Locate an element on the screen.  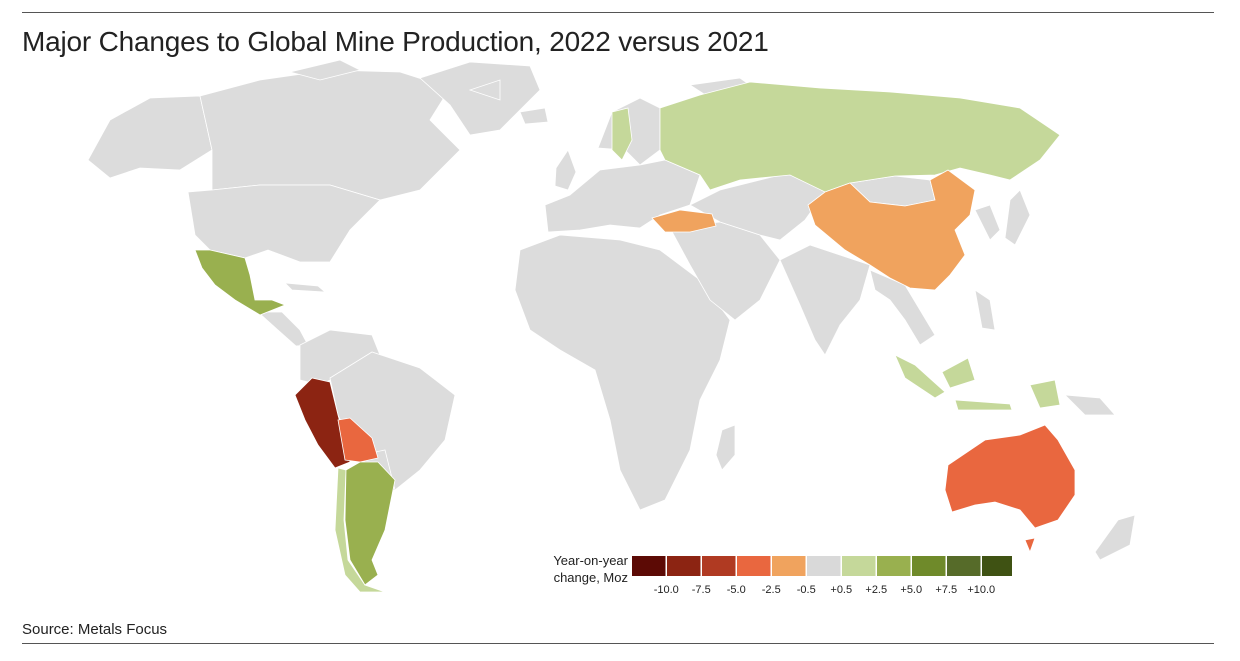
legend-tick-label: +2.5 is located at coordinates (876, 590).